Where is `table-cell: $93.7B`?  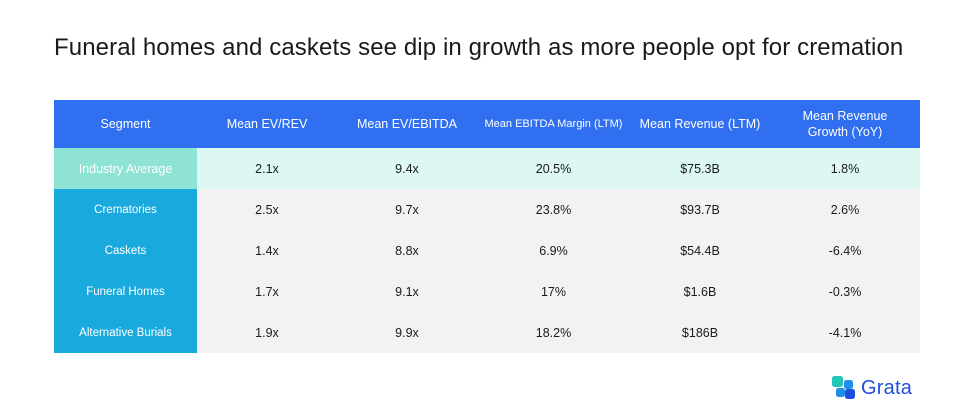
table-cell: $93.7B is located at coordinates (700, 209).